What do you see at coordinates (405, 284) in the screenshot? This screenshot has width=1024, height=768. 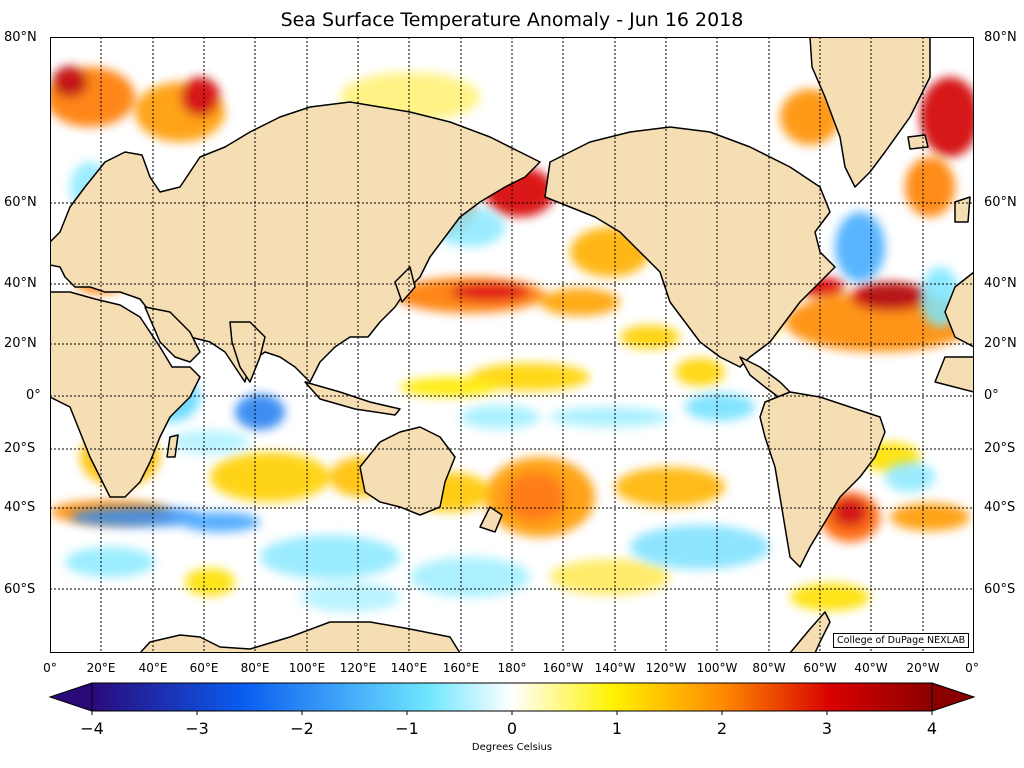 I see `japan-islands` at bounding box center [405, 284].